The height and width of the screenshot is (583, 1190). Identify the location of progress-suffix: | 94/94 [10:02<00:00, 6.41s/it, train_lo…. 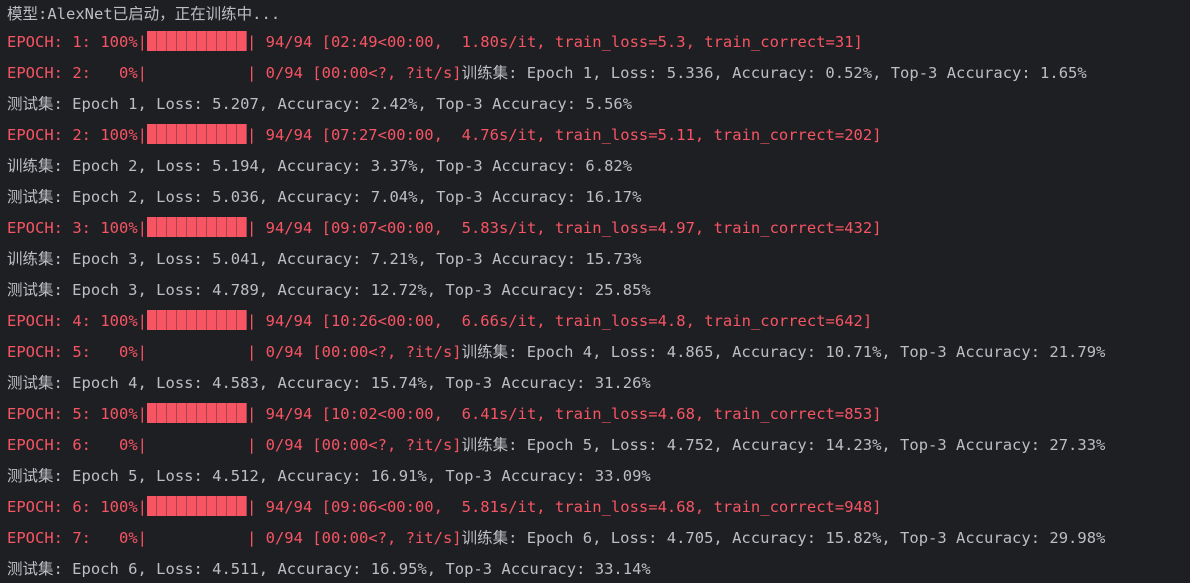
(564, 414).